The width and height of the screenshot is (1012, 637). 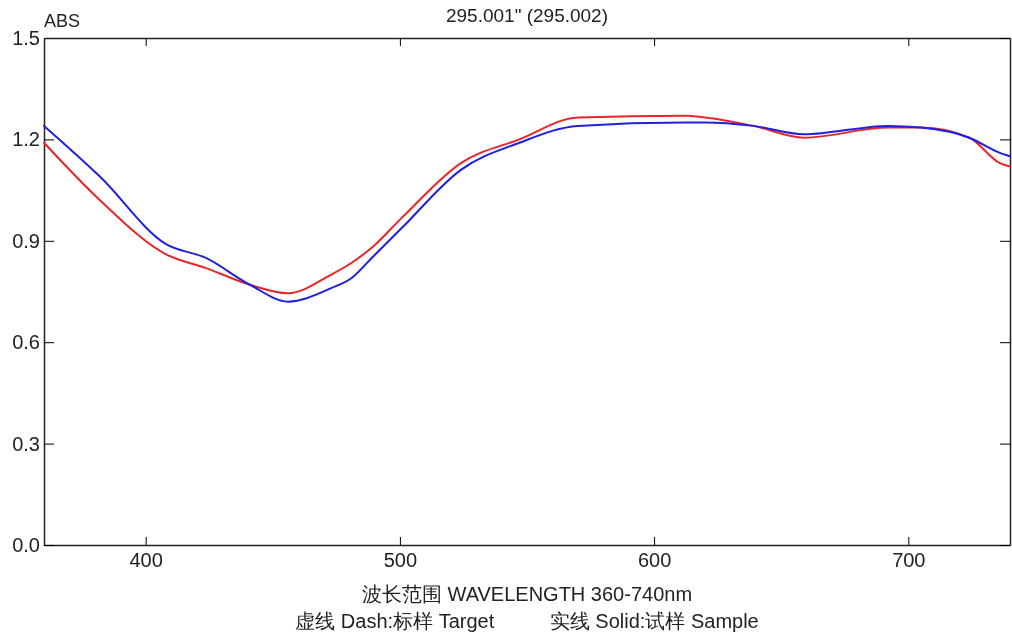 I want to click on y-tick-label: 0.0, so click(x=26, y=544).